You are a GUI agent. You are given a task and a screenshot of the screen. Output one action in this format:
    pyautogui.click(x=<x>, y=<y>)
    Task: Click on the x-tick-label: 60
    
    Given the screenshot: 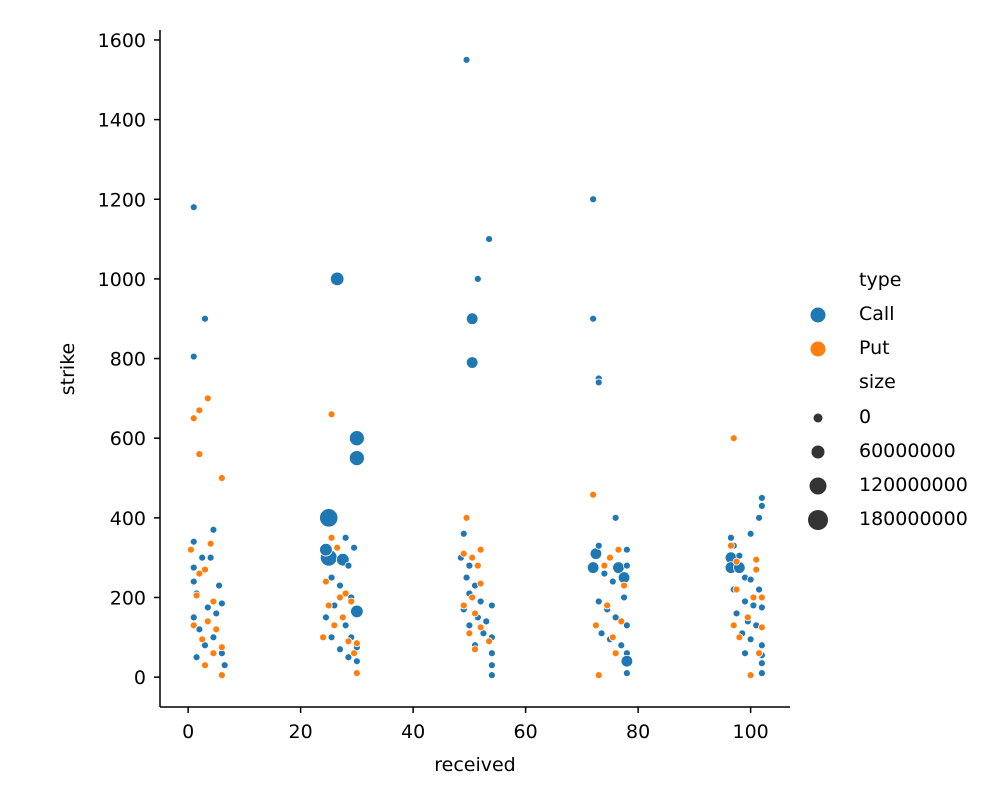 What is the action you would take?
    pyautogui.click(x=526, y=732)
    